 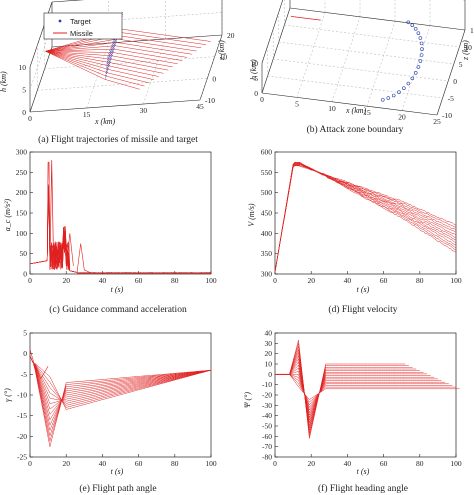 I want to click on panel-f-ytick-label: 10, so click(x=269, y=364).